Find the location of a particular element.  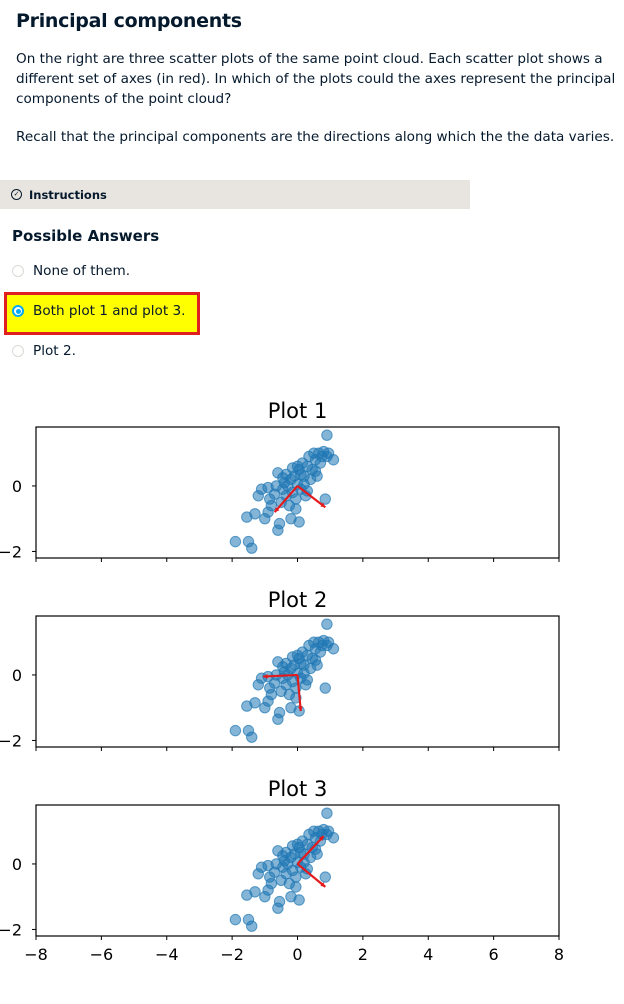

instructions-toggle: ✓ Instructions is located at coordinates (235, 194).